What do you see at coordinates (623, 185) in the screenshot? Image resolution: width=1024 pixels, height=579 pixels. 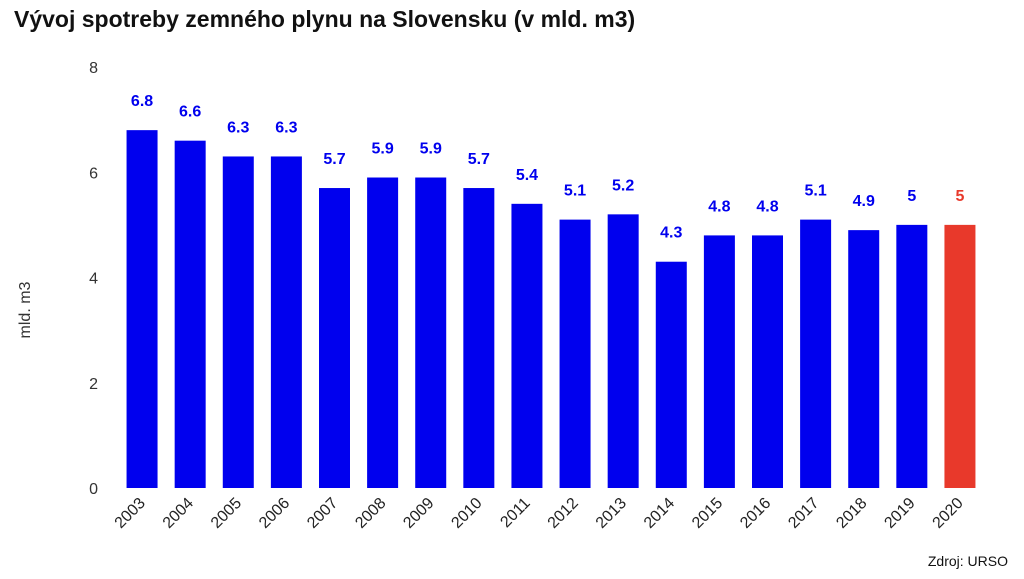 I see `data-label-2013: 5.2` at bounding box center [623, 185].